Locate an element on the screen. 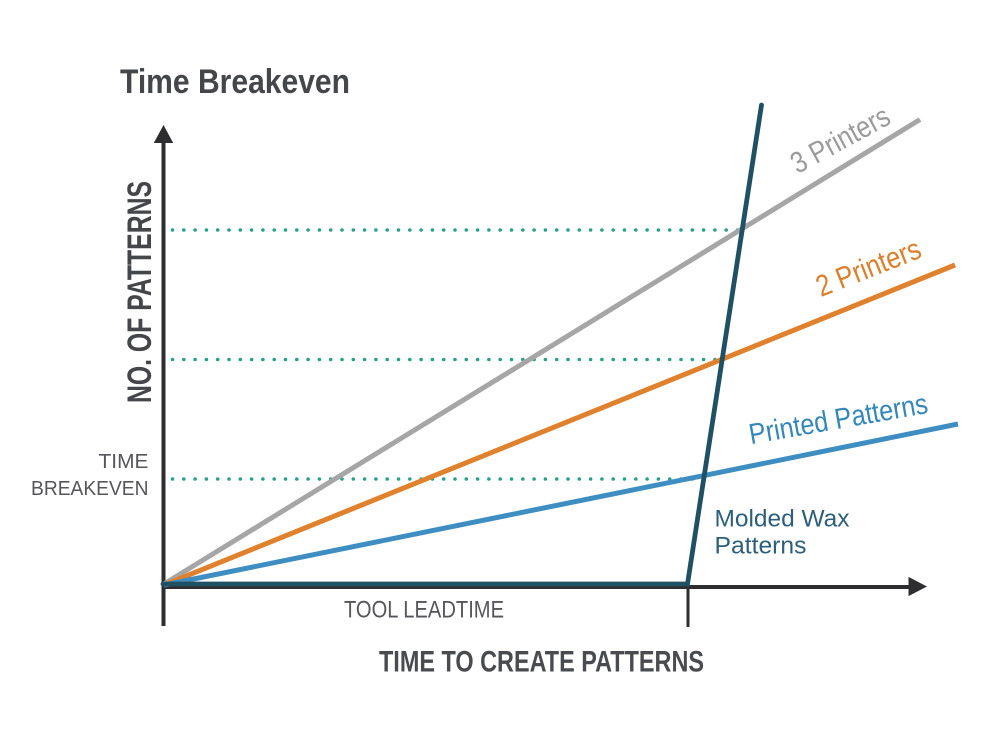 Image resolution: width=1000 pixels, height=733 pixels. svg-text: TIME is located at coordinates (124, 462).